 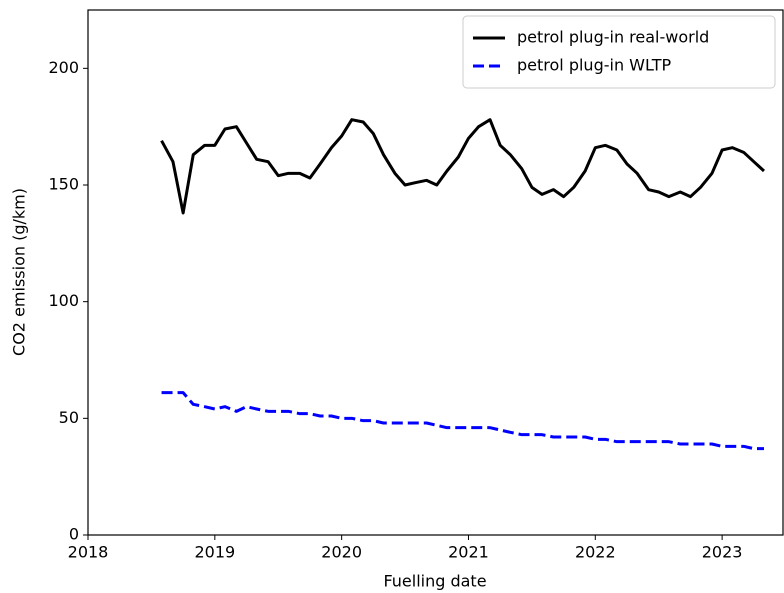 What do you see at coordinates (19, 272) in the screenshot?
I see `y-axis-label: CO2 emission (g/km)` at bounding box center [19, 272].